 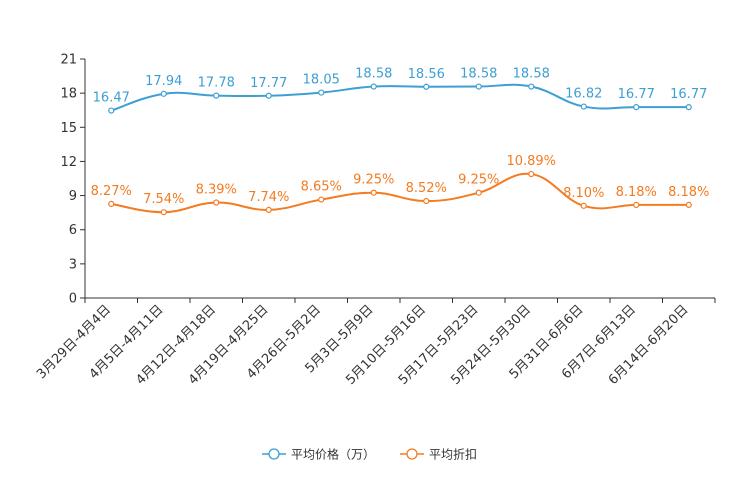 What do you see at coordinates (268, 83) in the screenshot?
I see `price-series-data-label: 17.77` at bounding box center [268, 83].